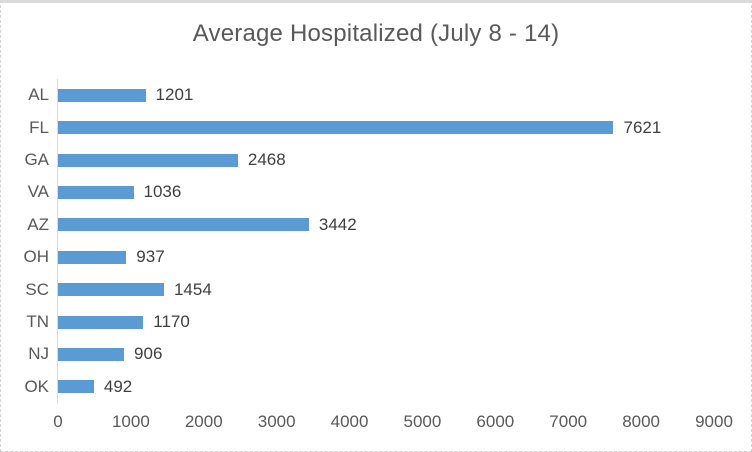 This screenshot has height=452, width=752. What do you see at coordinates (203, 421) in the screenshot?
I see `x-tick-label: 2000` at bounding box center [203, 421].